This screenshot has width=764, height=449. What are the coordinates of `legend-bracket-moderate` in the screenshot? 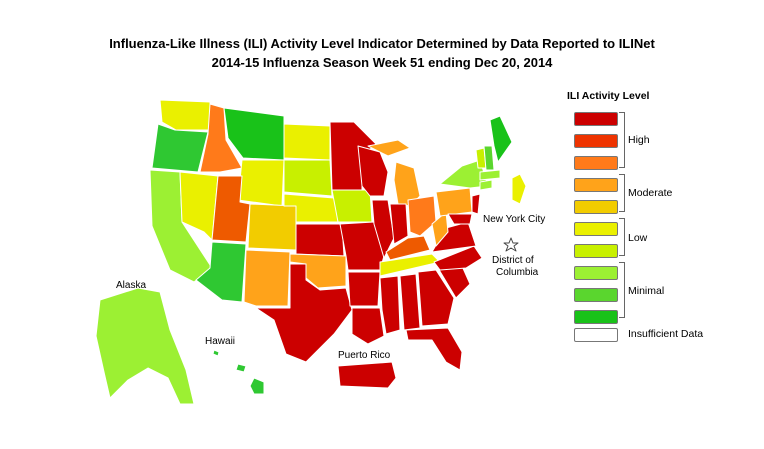 It's located at (622, 193).